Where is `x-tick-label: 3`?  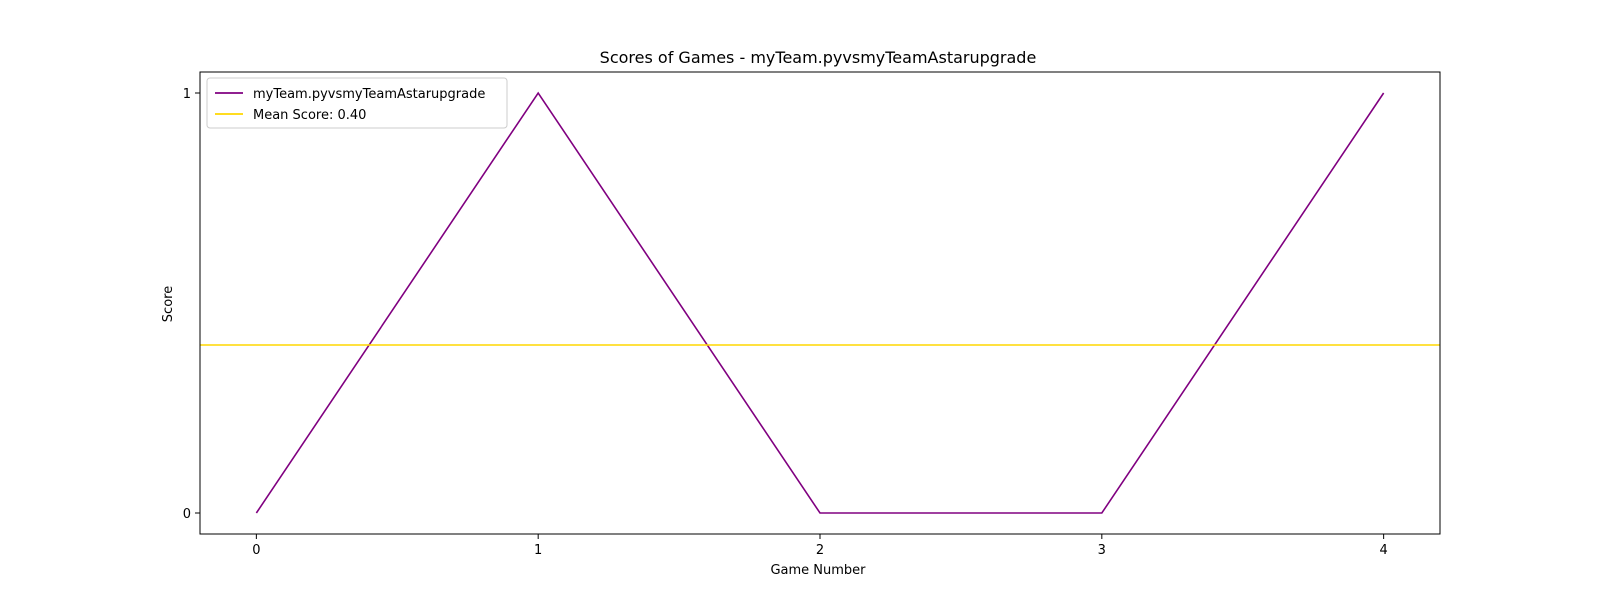 x-tick-label: 3 is located at coordinates (1102, 550).